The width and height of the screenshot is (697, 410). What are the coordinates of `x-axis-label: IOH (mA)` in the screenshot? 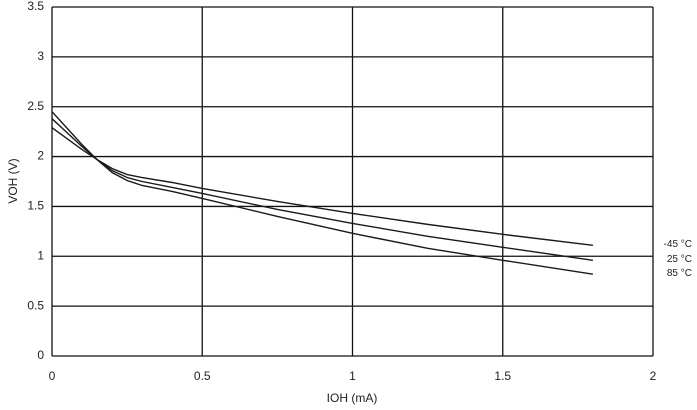 It's located at (352, 398).